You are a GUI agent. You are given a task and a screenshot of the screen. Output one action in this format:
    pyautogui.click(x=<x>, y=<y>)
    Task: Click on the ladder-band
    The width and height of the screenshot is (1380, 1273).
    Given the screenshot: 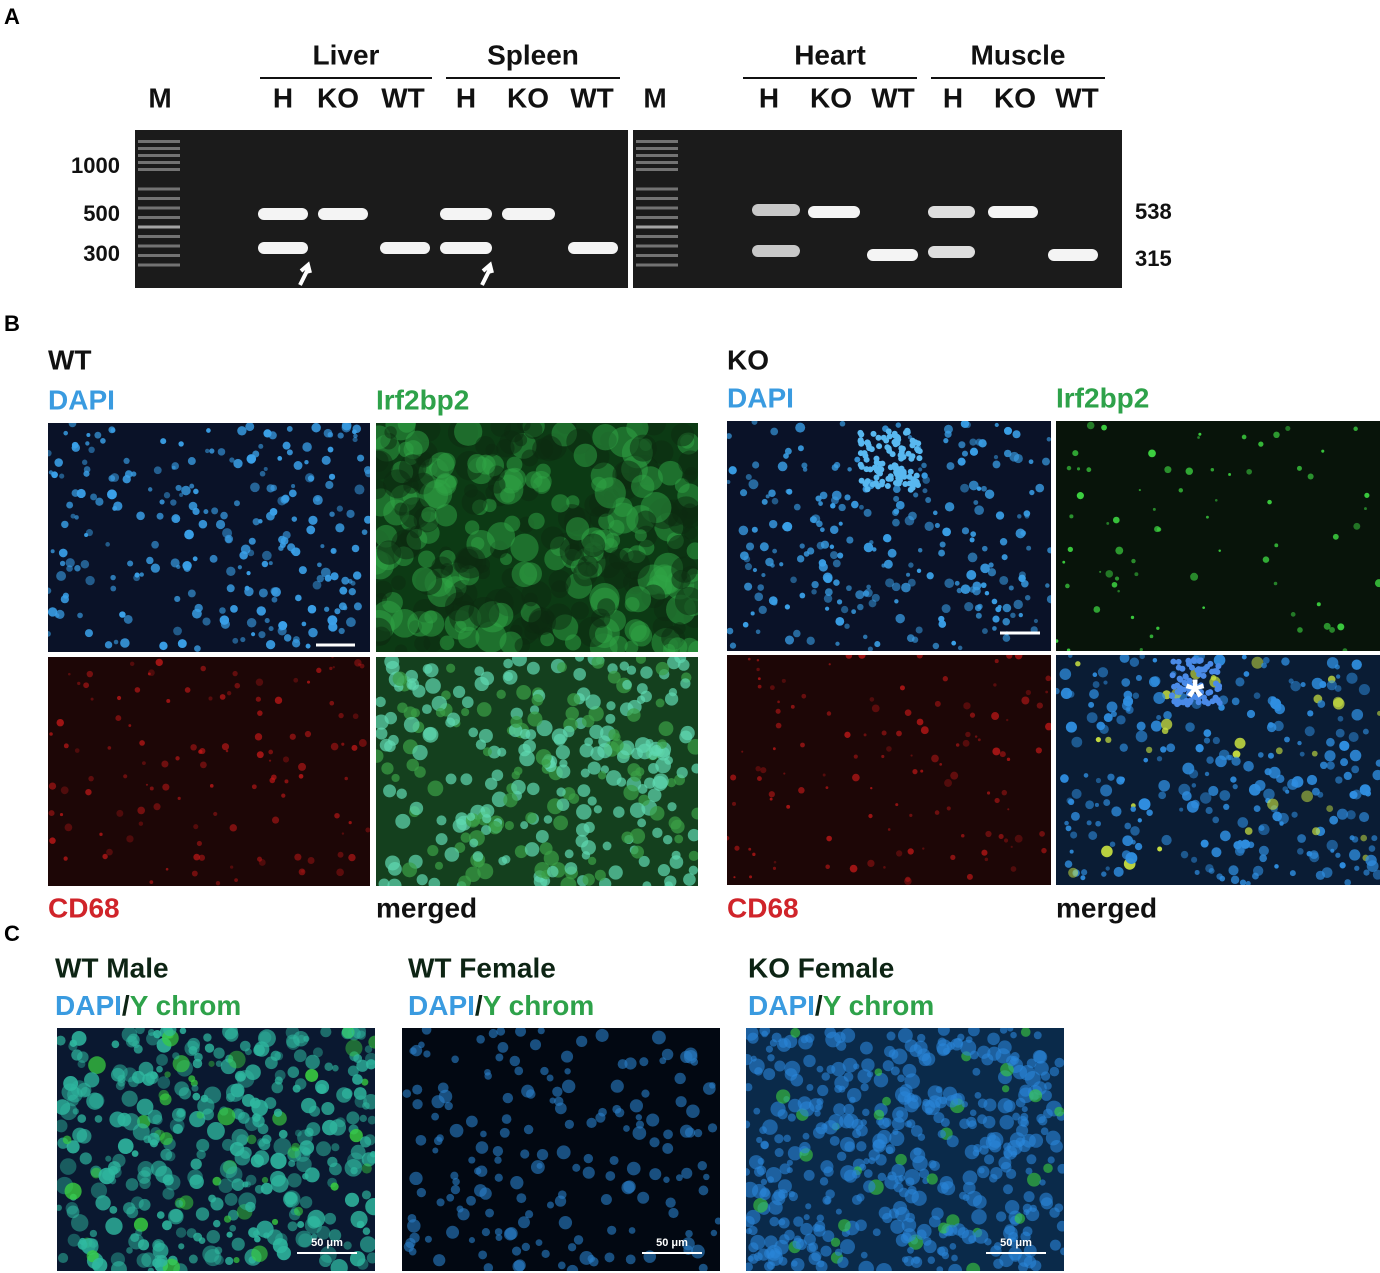 What is the action you would take?
    pyautogui.click(x=159, y=162)
    